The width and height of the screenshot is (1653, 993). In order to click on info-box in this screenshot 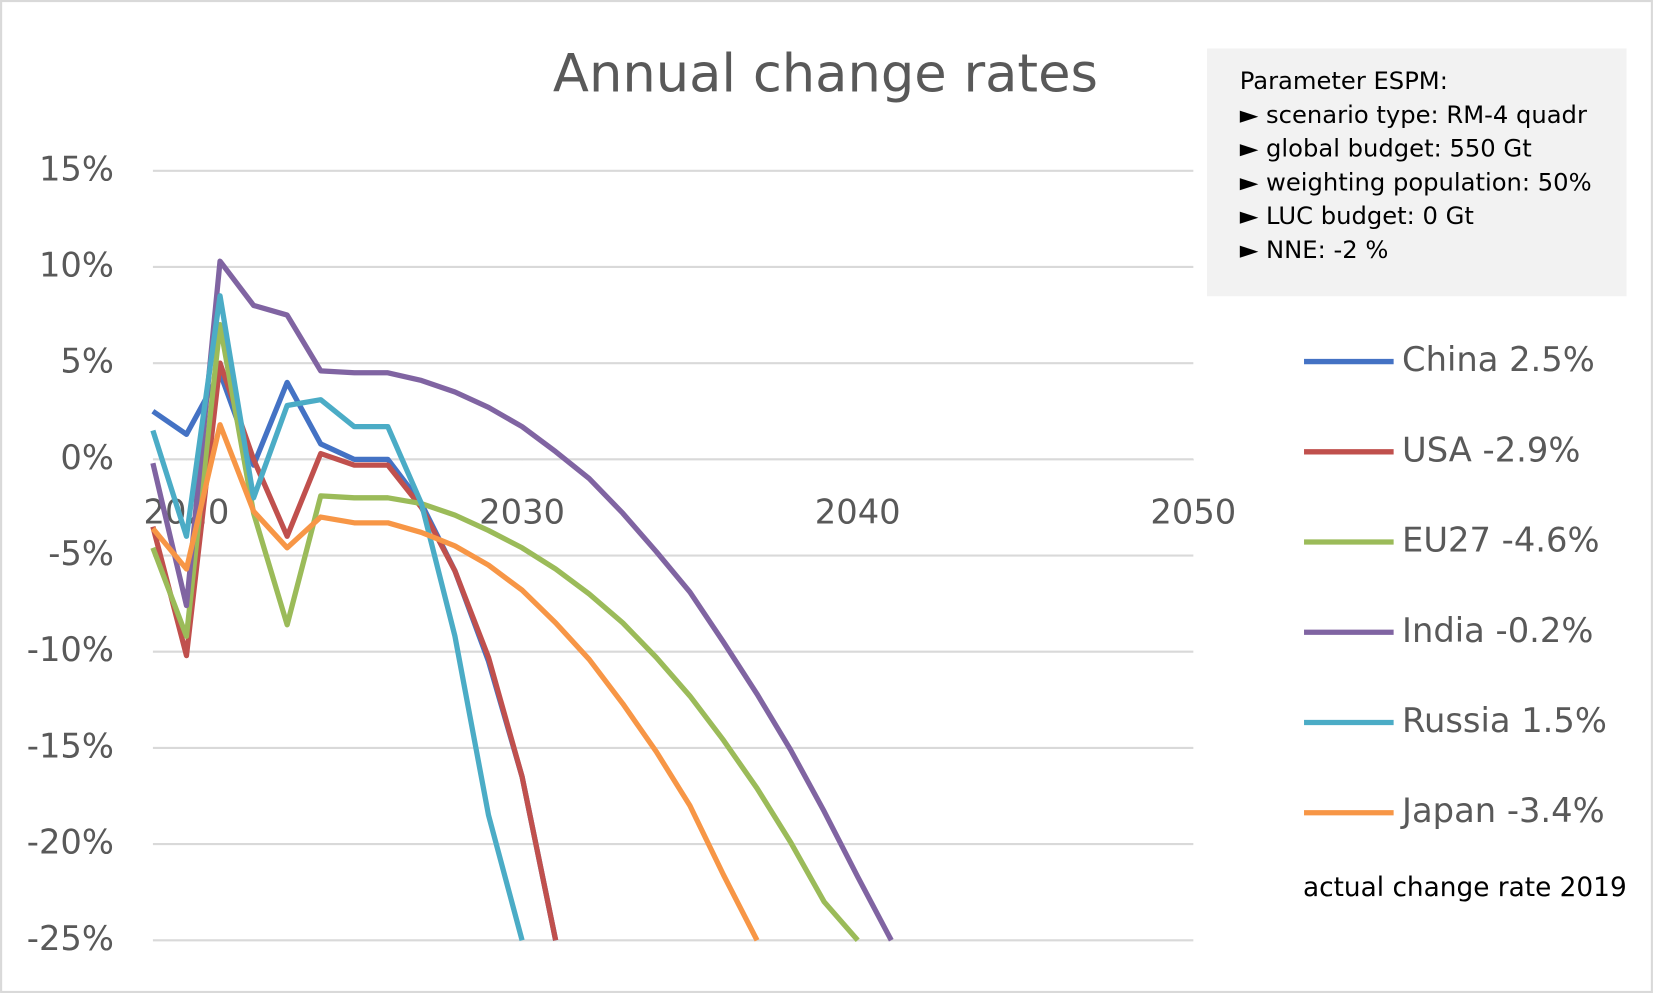, I will do `click(1417, 172)`.